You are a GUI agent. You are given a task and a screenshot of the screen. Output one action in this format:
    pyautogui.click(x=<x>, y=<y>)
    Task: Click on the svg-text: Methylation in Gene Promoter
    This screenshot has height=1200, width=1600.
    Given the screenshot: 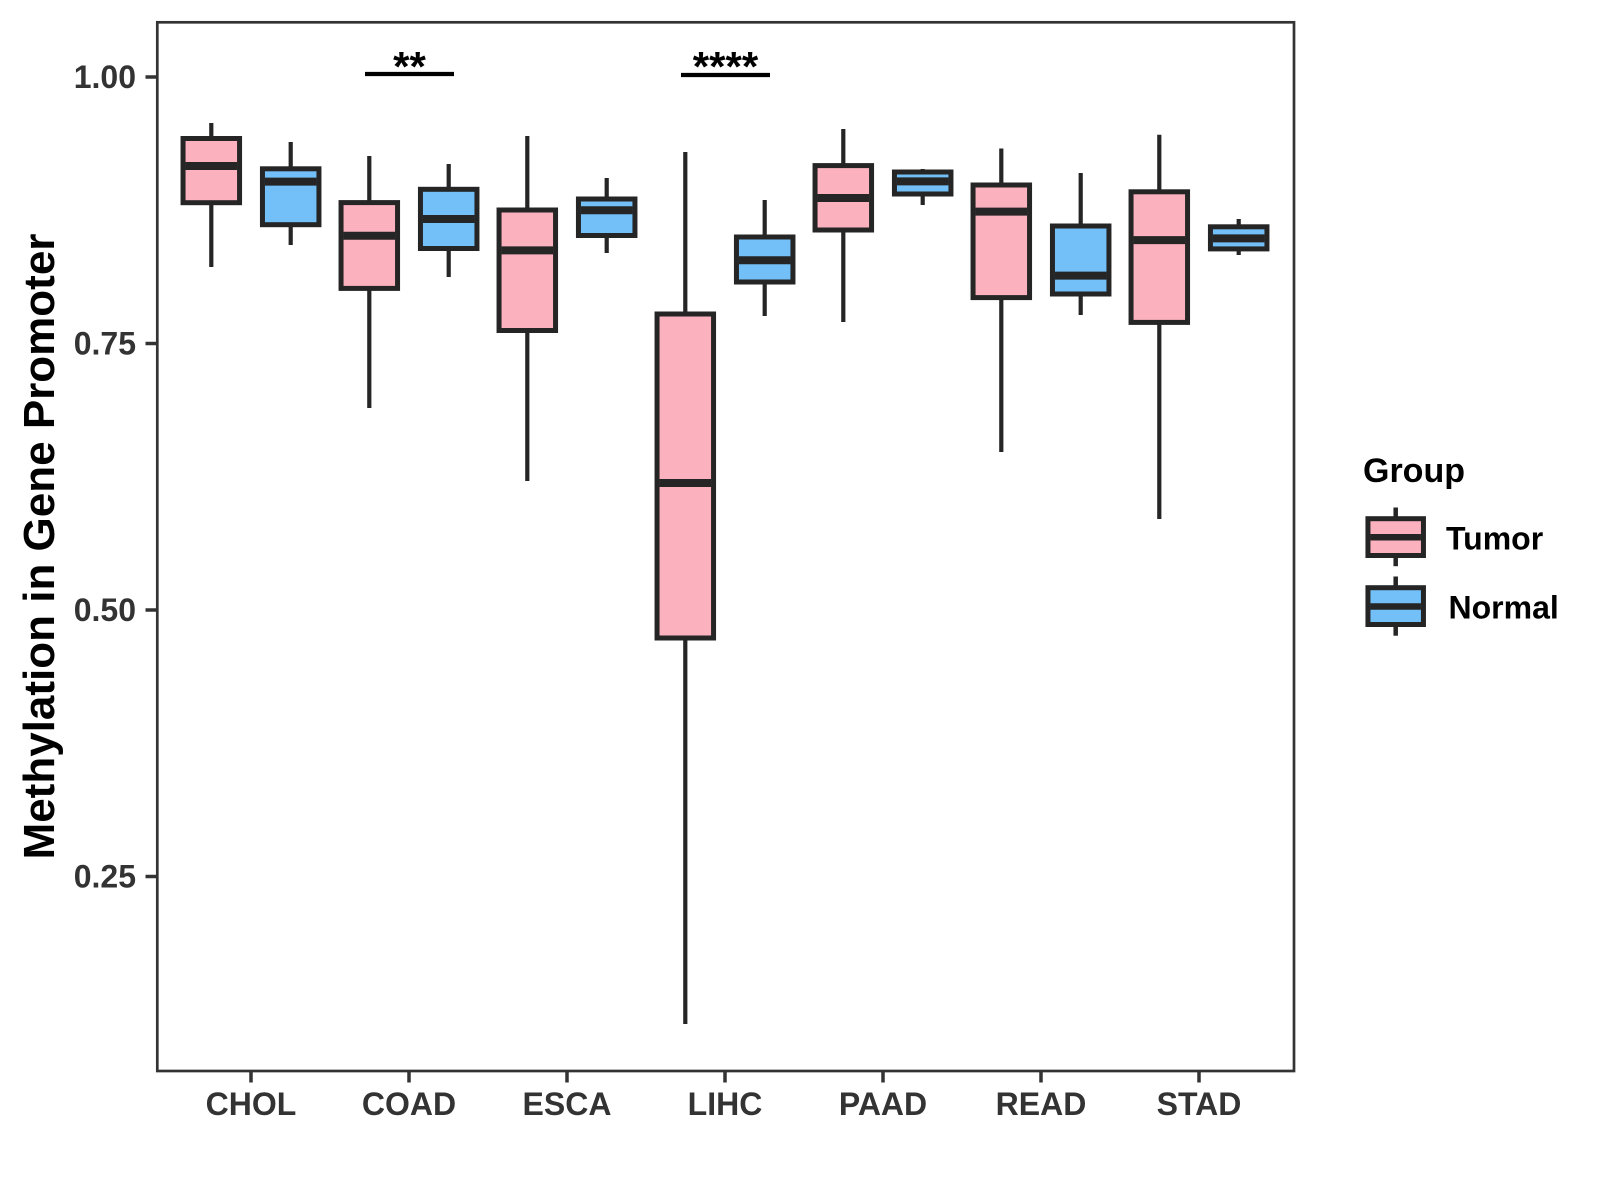 What is the action you would take?
    pyautogui.click(x=39, y=547)
    